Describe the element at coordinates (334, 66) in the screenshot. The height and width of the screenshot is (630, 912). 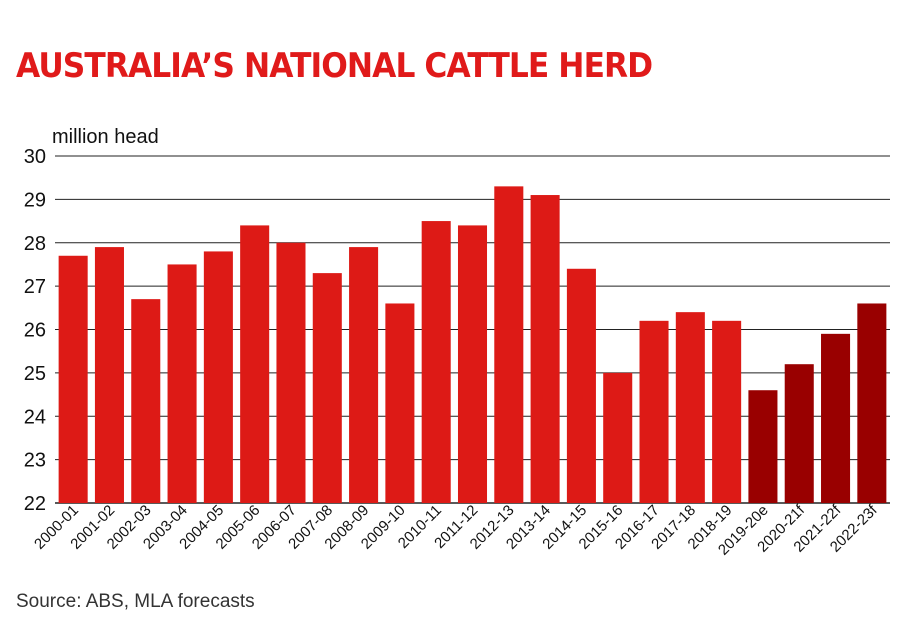
I see `chart-title: AUSTRALIA’S NATIONAL CATTLE HERD` at that location.